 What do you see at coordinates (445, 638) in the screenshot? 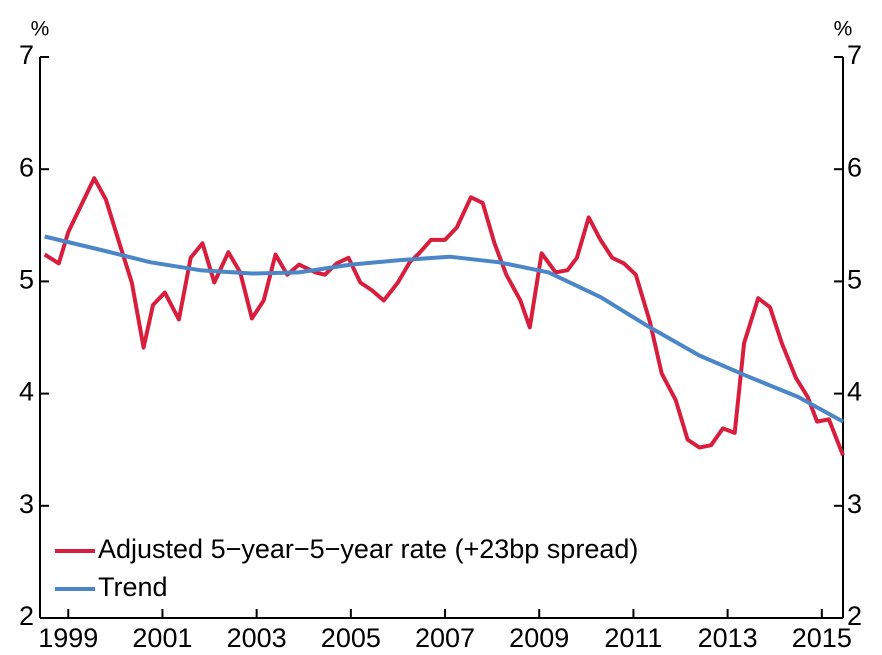
I see `x-tick-label: 2007` at bounding box center [445, 638].